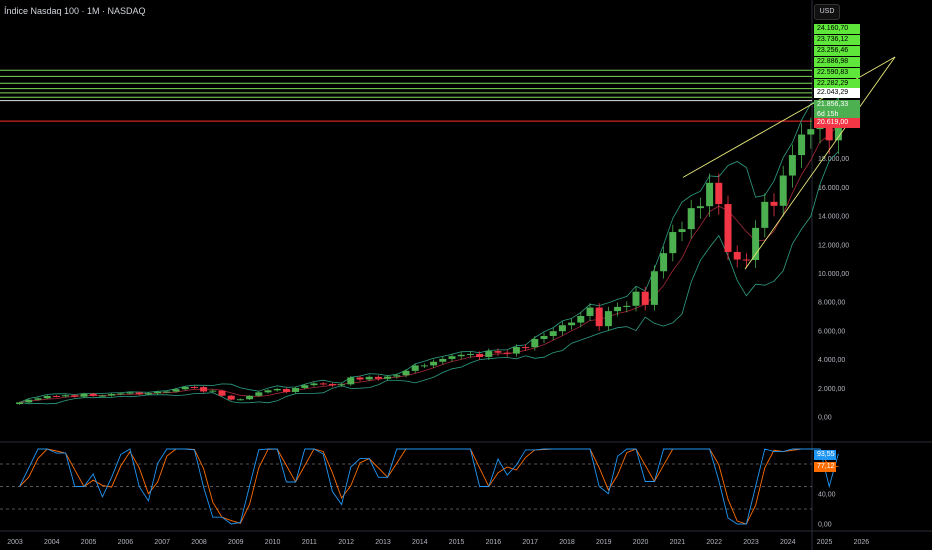  What do you see at coordinates (15, 542) in the screenshot?
I see `x-tick-label: 2003` at bounding box center [15, 542].